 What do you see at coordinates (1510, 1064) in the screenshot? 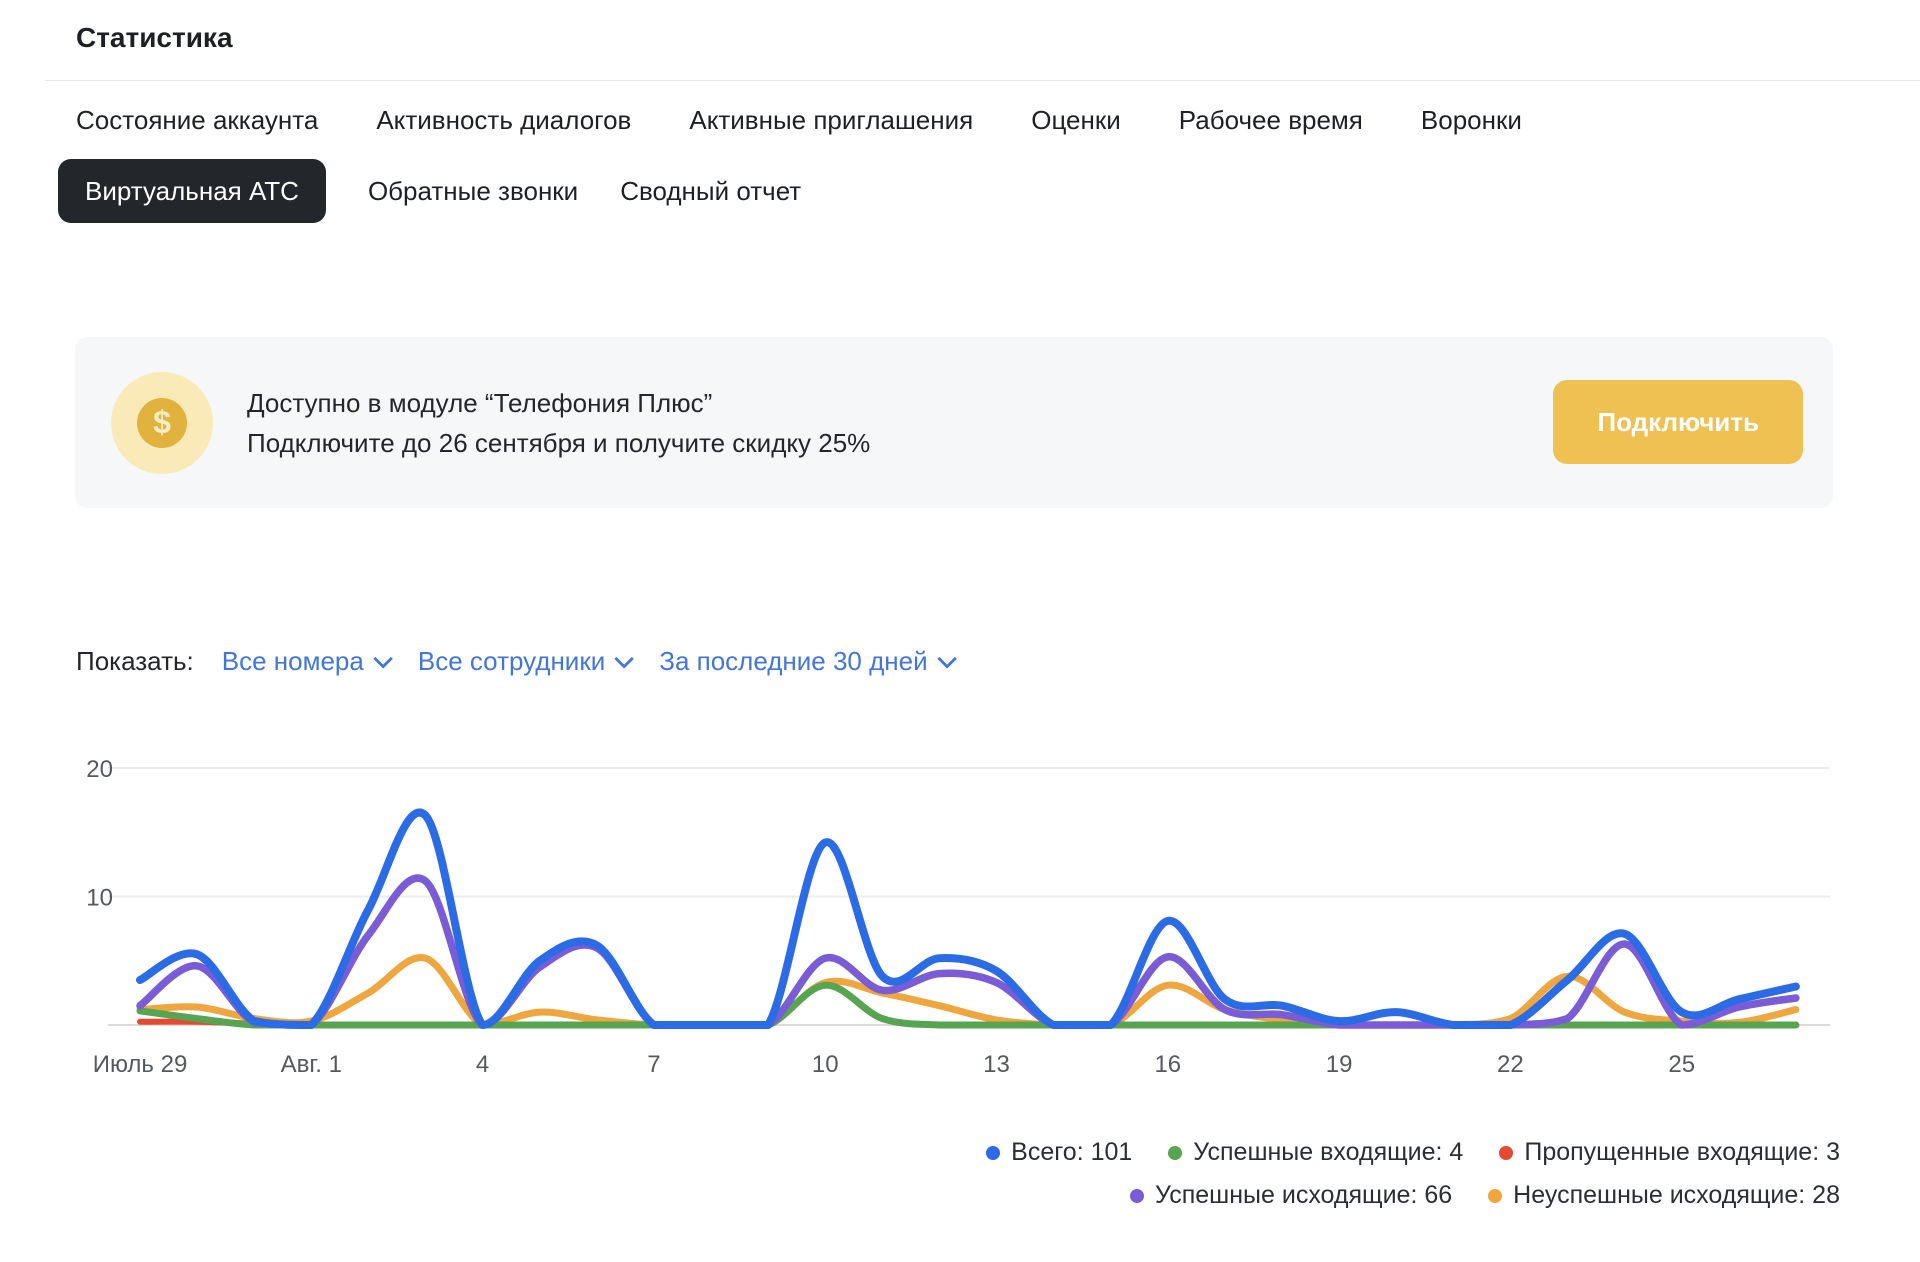
I see `x-tick-label: 22` at bounding box center [1510, 1064].